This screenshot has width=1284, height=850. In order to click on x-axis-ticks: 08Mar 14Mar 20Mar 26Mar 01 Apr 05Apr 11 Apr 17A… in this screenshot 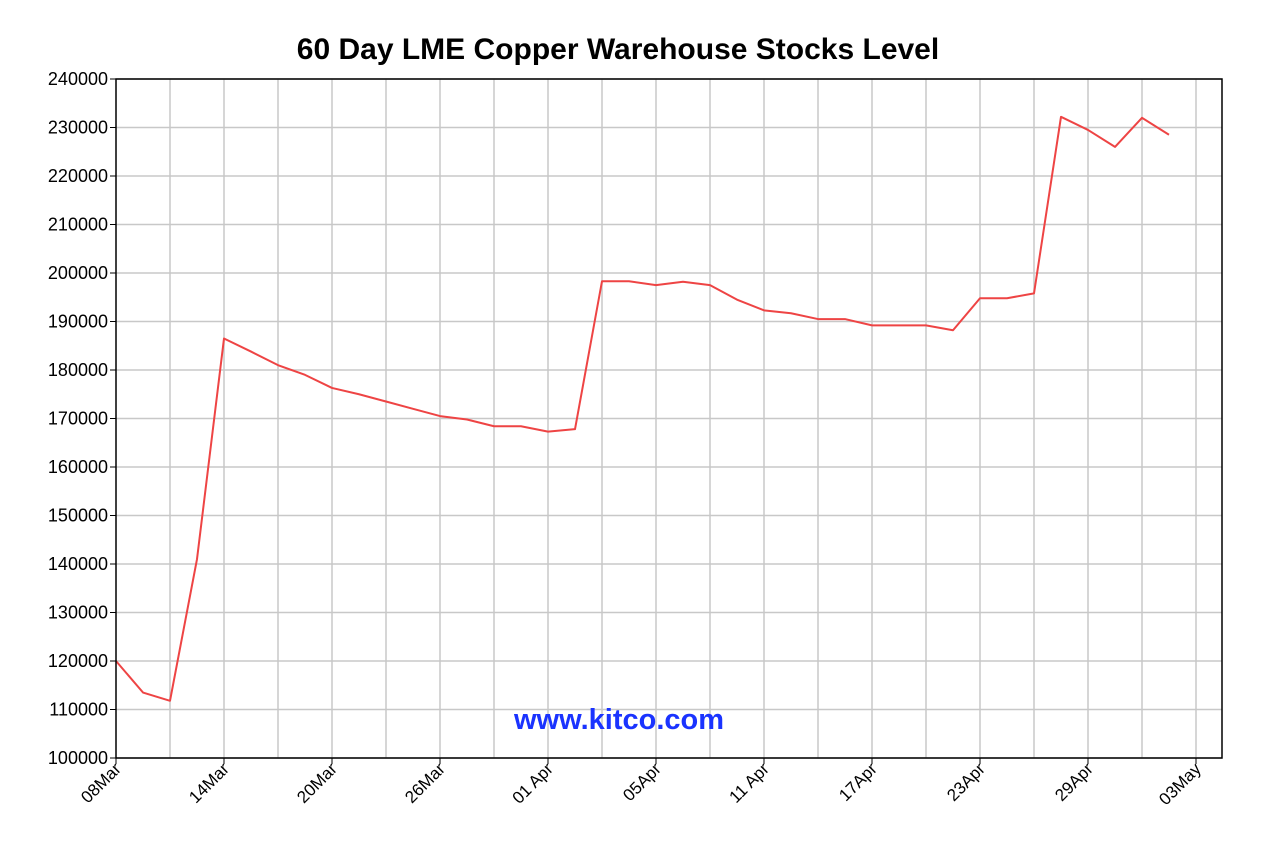, I will do `click(641, 783)`.